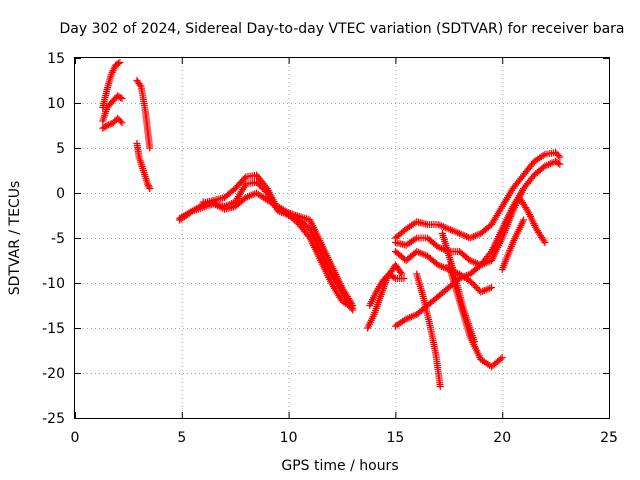 The width and height of the screenshot is (640, 480). I want to click on x-tick-label: 0, so click(75, 438).